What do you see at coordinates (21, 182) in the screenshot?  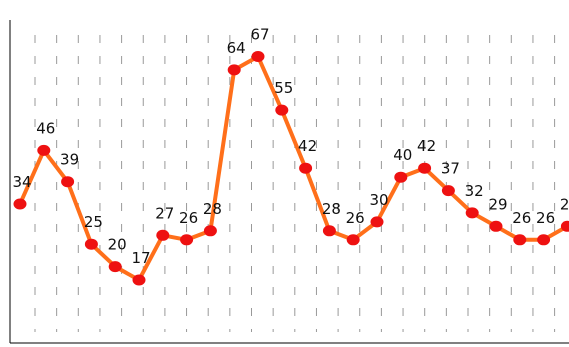 I see `data-label: 34` at bounding box center [21, 182].